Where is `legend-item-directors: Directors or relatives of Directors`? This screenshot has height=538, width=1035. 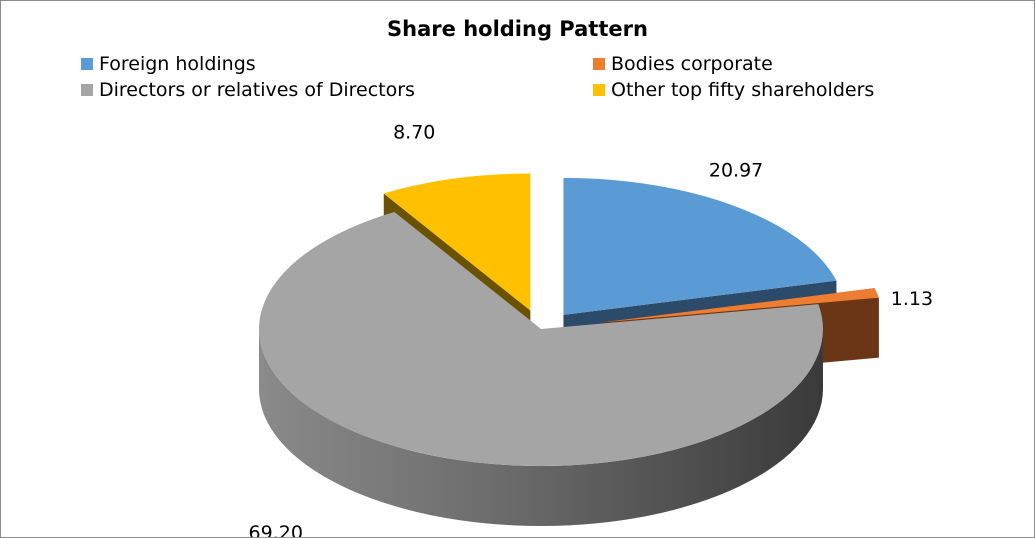 legend-item-directors: Directors or relatives of Directors is located at coordinates (248, 90).